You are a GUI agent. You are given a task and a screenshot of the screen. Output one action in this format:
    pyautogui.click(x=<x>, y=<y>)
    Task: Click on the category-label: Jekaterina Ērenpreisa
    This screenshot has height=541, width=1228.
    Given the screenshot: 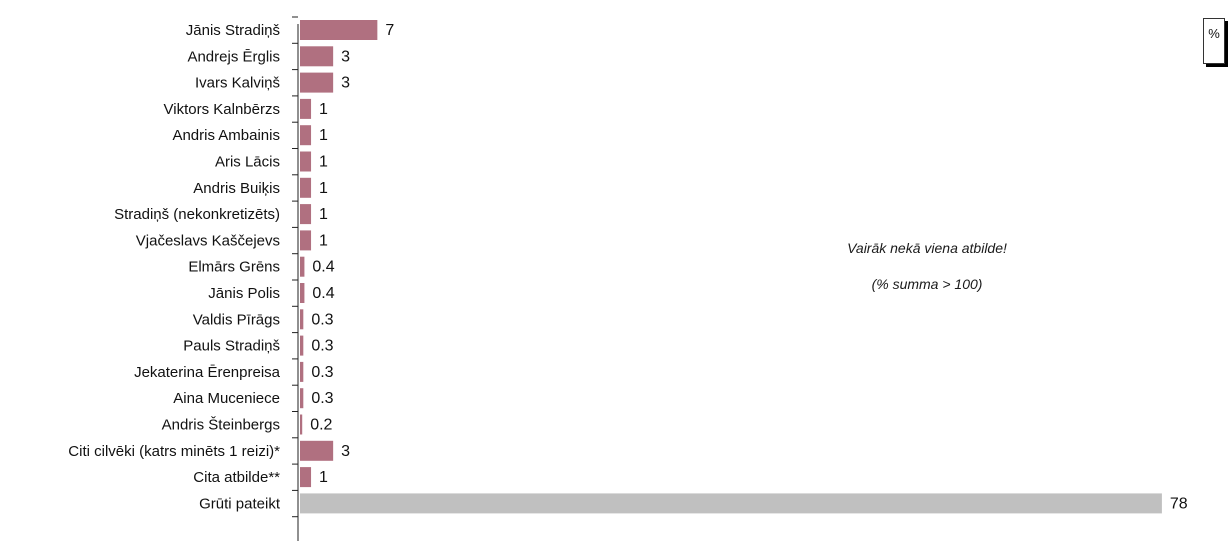 What is the action you would take?
    pyautogui.click(x=207, y=372)
    